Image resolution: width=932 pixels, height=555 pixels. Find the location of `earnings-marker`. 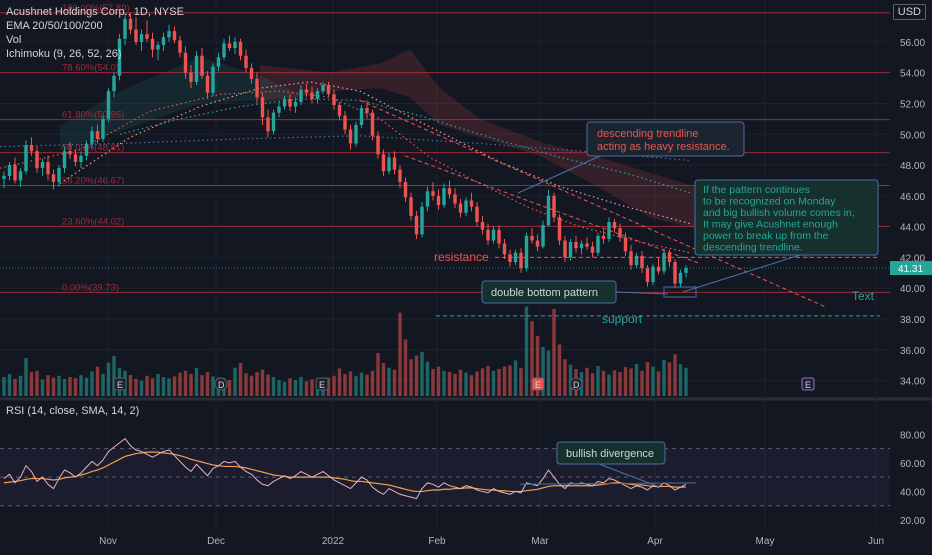

earnings-marker is located at coordinates (808, 384).